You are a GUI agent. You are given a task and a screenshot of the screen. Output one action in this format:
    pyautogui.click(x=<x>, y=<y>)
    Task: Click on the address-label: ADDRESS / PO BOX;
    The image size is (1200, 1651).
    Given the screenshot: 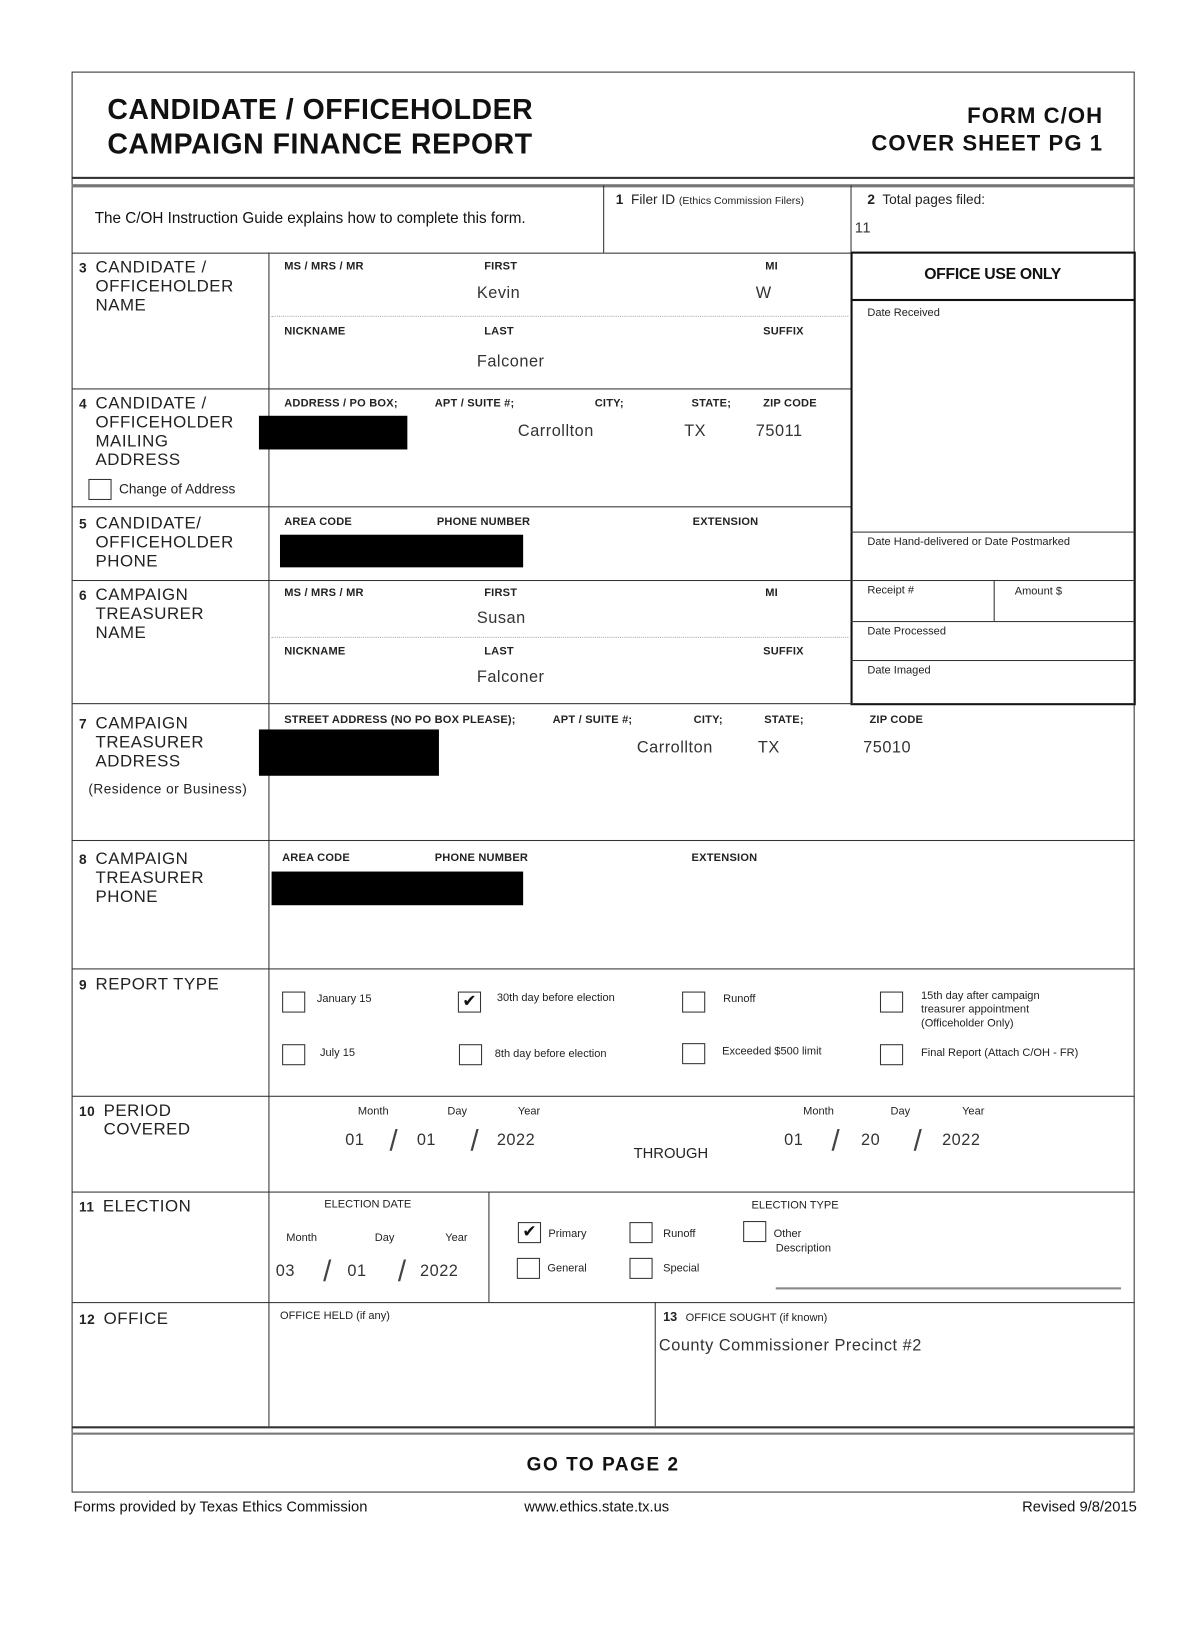 What is the action you would take?
    pyautogui.click(x=341, y=403)
    